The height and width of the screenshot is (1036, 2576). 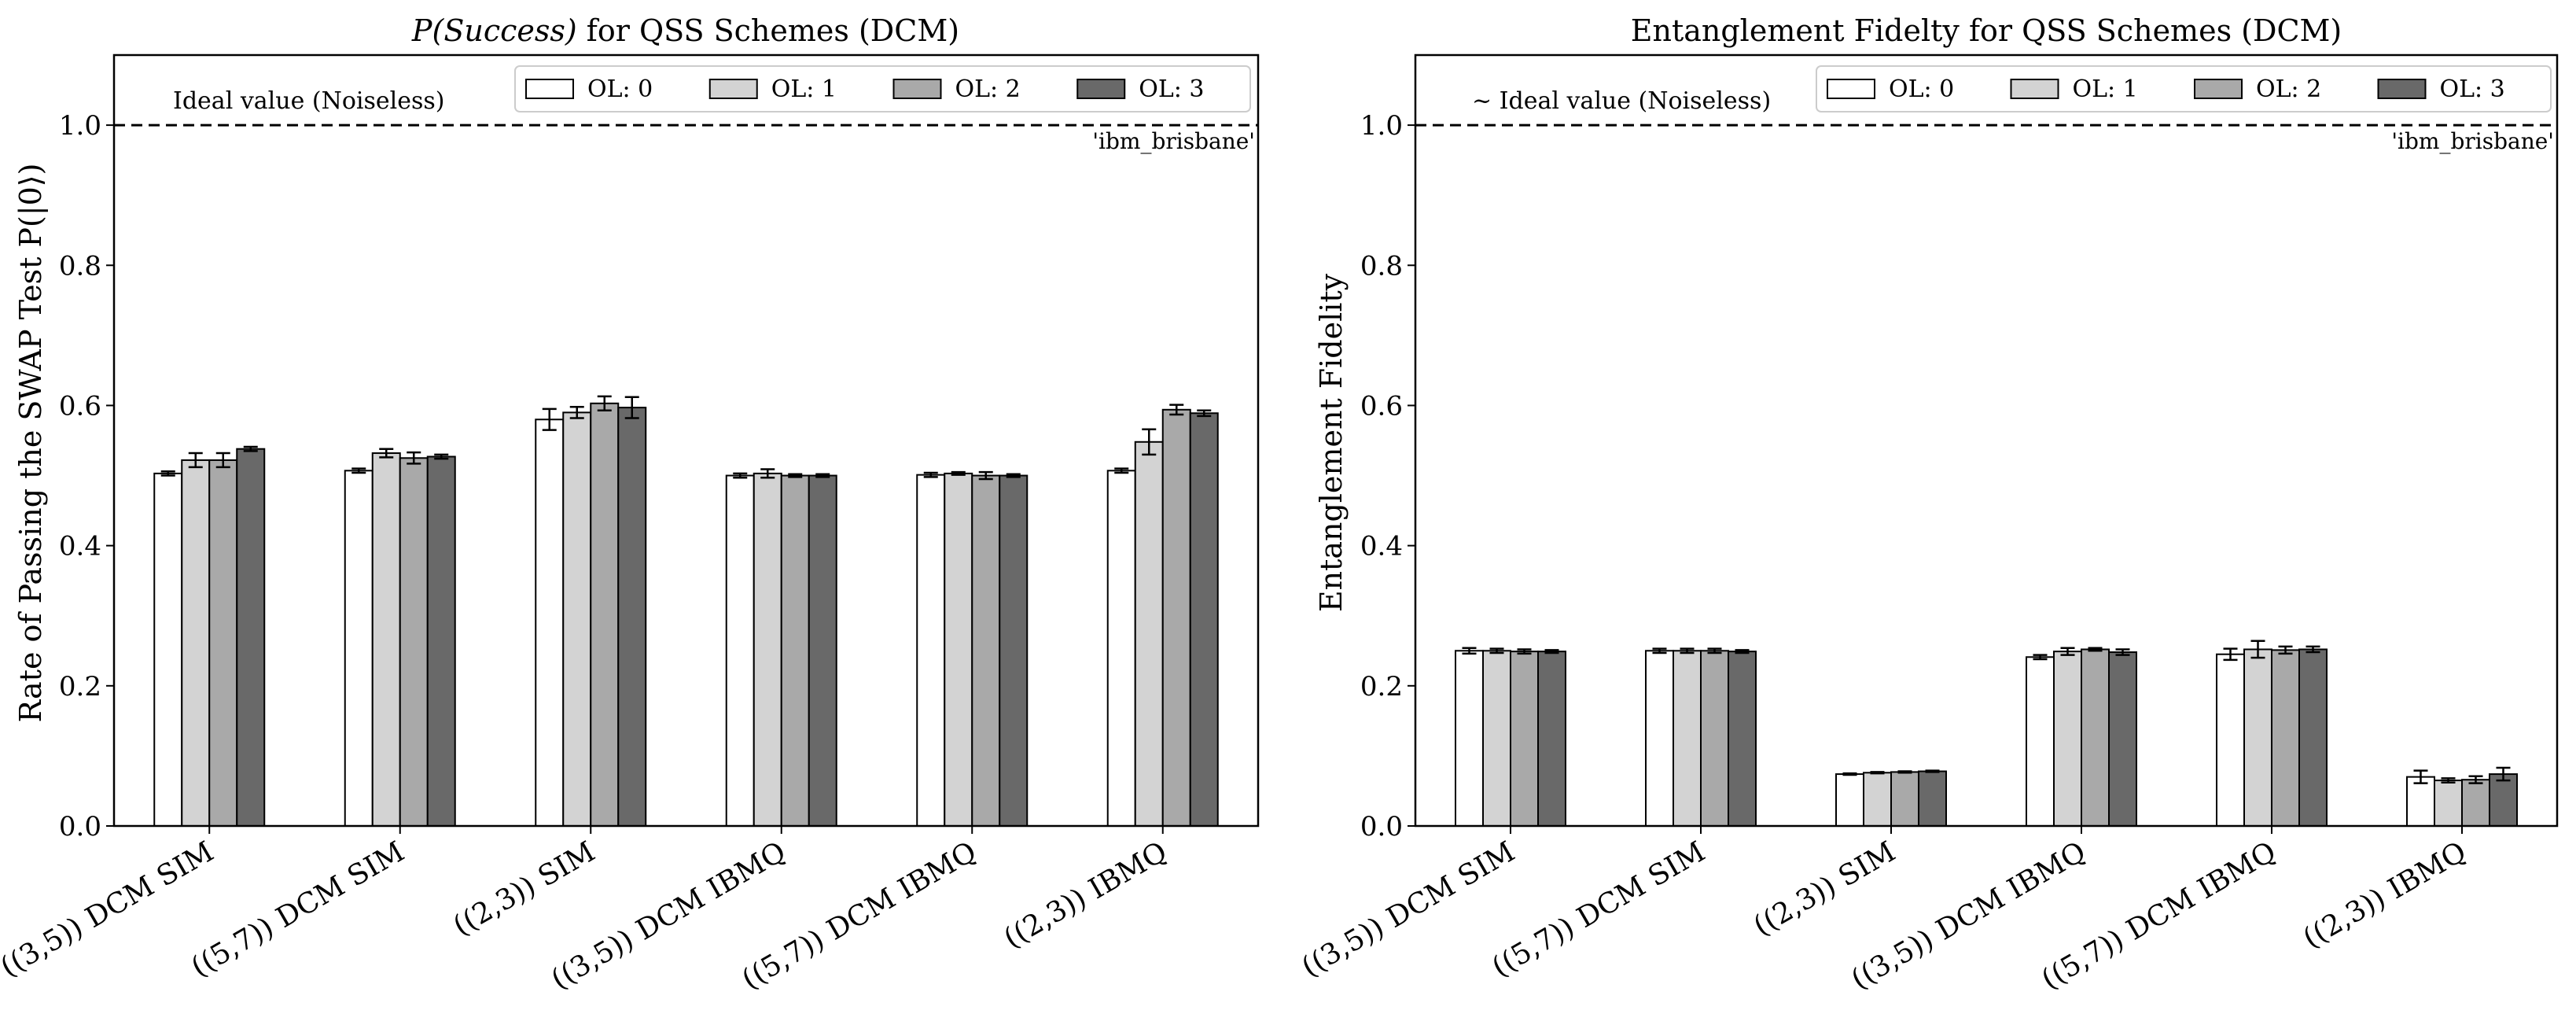 What do you see at coordinates (1621, 101) in the screenshot?
I see `ideal-line-label: ~ Ideal value (Noiseless)` at bounding box center [1621, 101].